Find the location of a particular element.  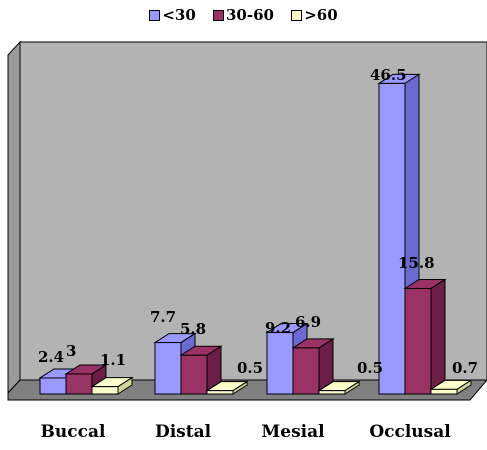

data-label-mesial-0: 9.2 is located at coordinates (278, 328).